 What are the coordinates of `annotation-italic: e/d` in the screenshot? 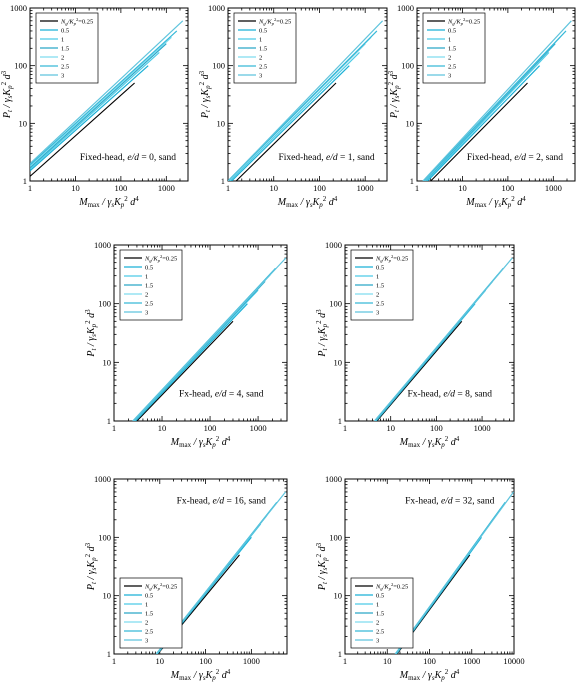 It's located at (447, 502).